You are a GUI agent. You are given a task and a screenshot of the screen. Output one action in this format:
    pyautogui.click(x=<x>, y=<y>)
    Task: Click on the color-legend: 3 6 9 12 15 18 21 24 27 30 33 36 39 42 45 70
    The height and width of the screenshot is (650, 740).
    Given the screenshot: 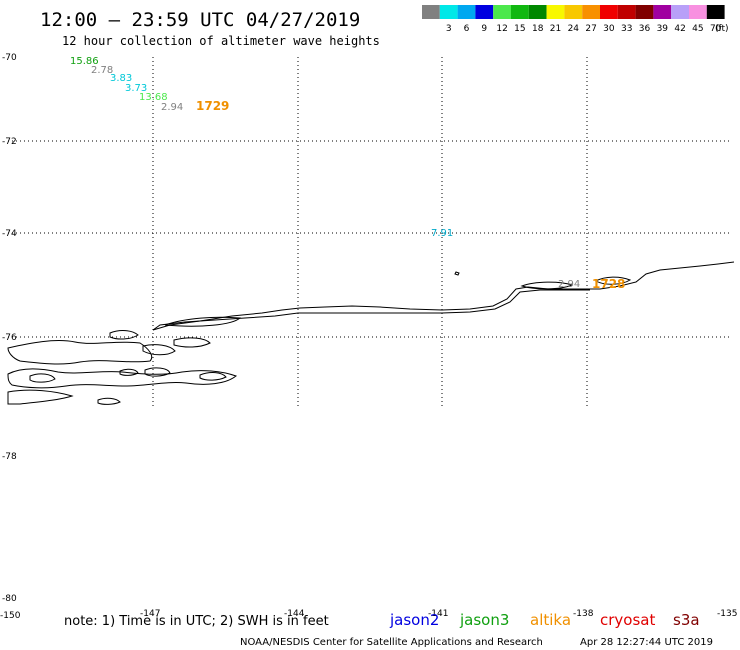 What is the action you would take?
    pyautogui.click(x=573, y=19)
    